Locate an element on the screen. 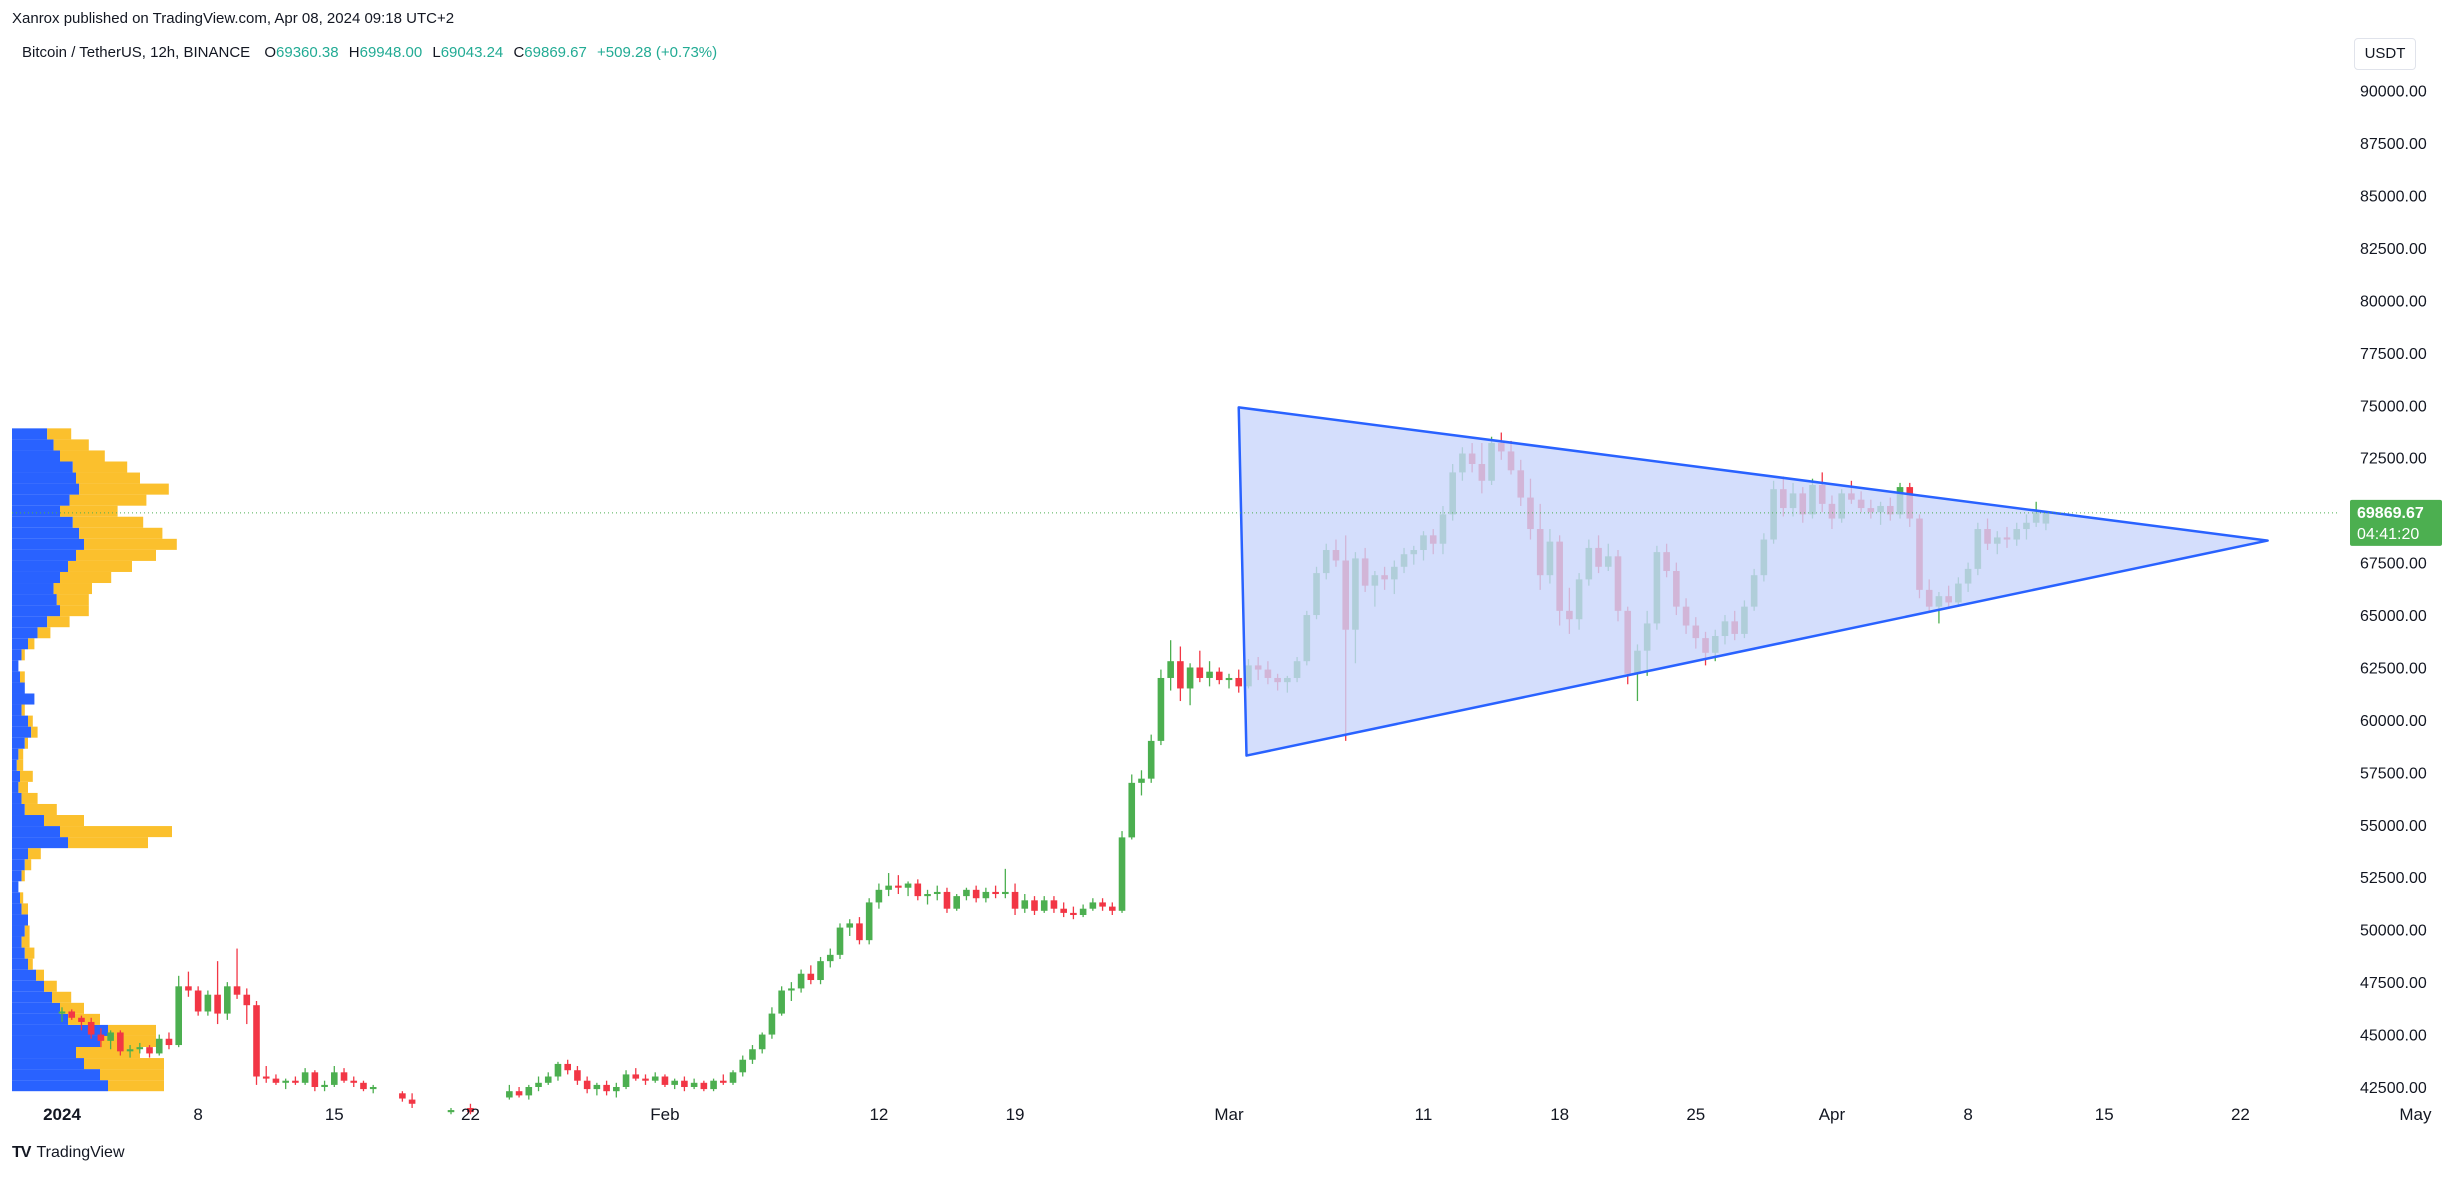  time-tick-label: Apr is located at coordinates (1832, 1114).